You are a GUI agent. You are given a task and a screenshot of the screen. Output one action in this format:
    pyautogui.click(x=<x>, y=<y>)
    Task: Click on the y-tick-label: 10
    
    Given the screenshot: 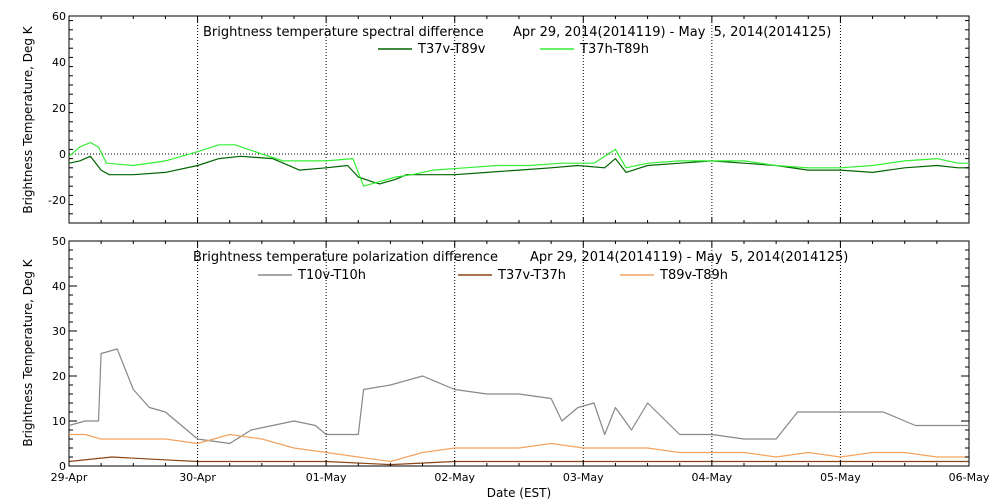 What is the action you would take?
    pyautogui.click(x=59, y=421)
    